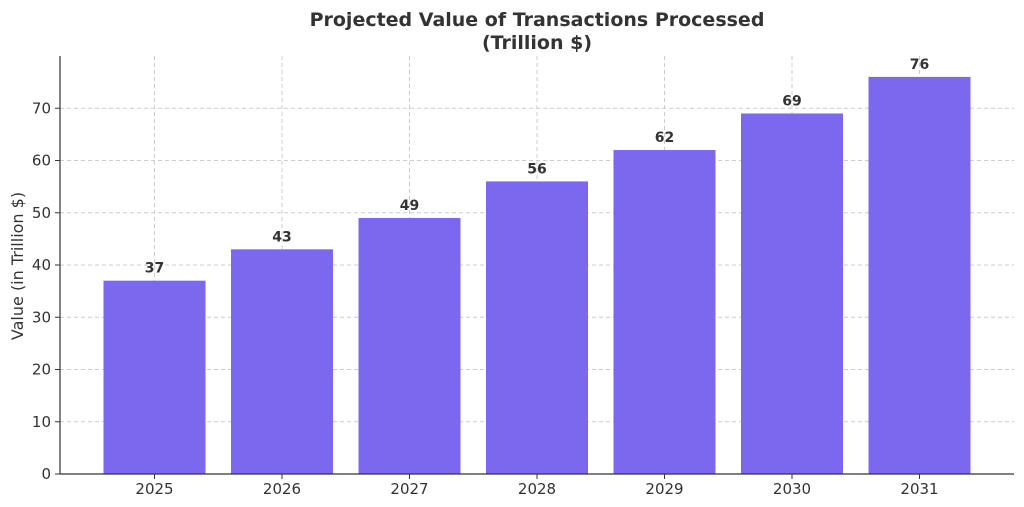  I want to click on x-tick-label: 2027, so click(409, 489).